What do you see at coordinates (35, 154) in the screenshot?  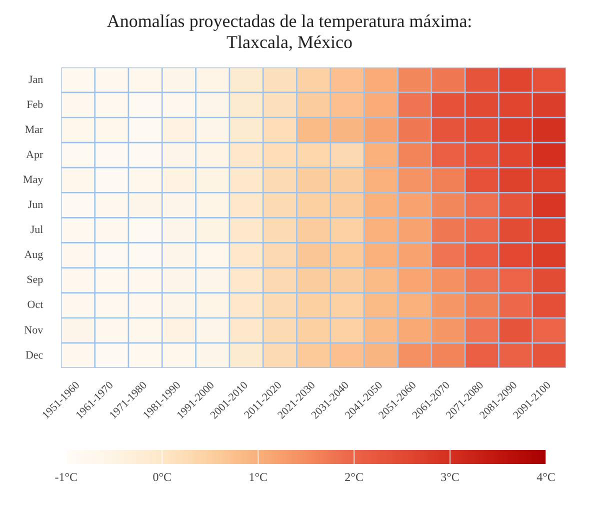 I see `y-tick-label: Apr` at bounding box center [35, 154].